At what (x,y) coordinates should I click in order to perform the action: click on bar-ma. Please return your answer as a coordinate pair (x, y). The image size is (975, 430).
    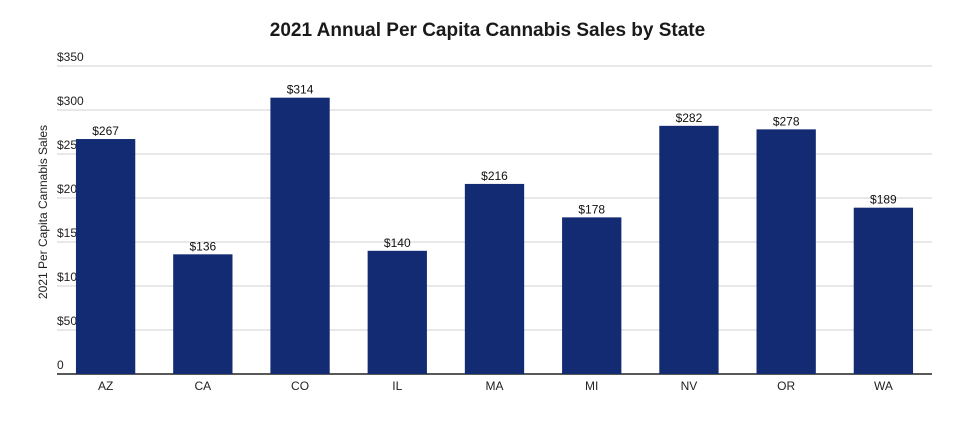
    Looking at the image, I should click on (494, 278).